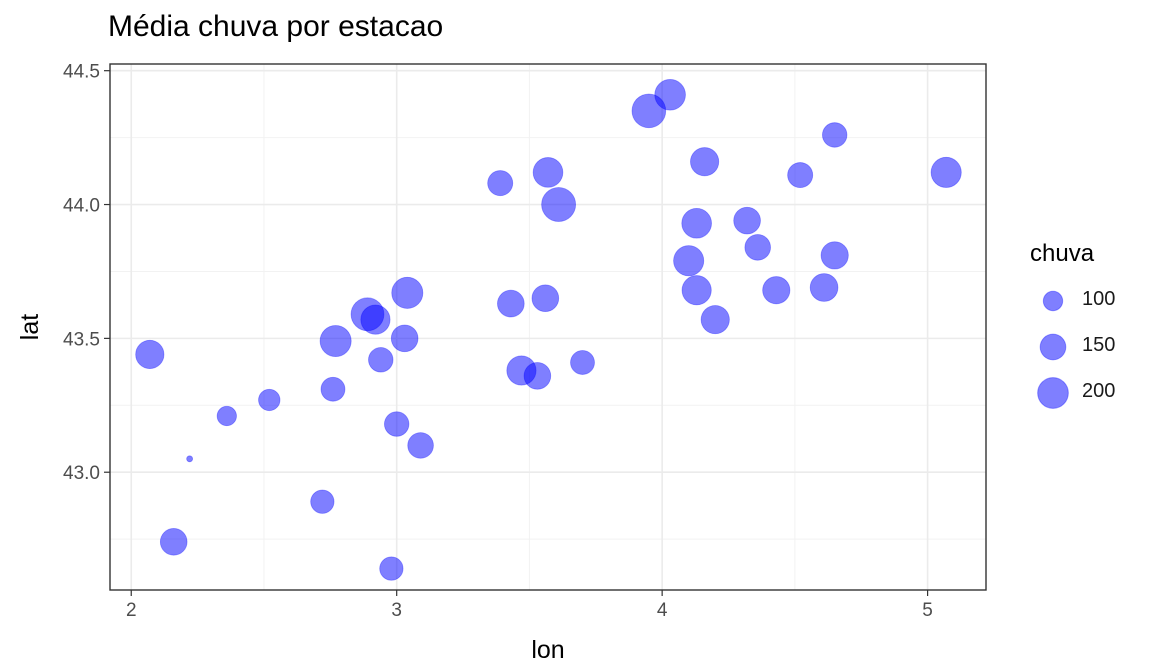 The image size is (1152, 672). I want to click on legend-label: 150, so click(1099, 345).